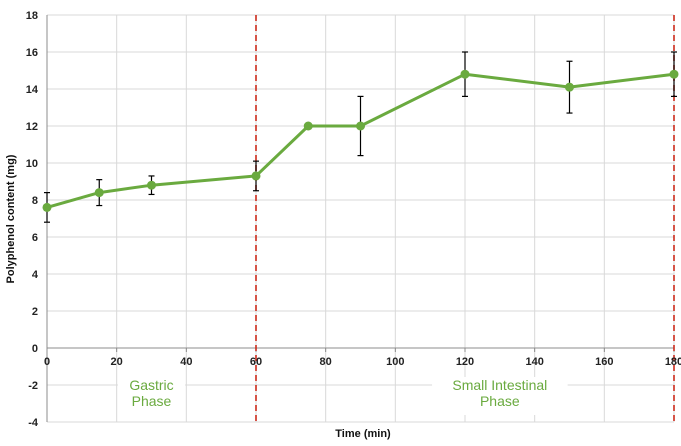 The height and width of the screenshot is (446, 681). Describe the element at coordinates (35, 275) in the screenshot. I see `y-tick-label: 4` at that location.